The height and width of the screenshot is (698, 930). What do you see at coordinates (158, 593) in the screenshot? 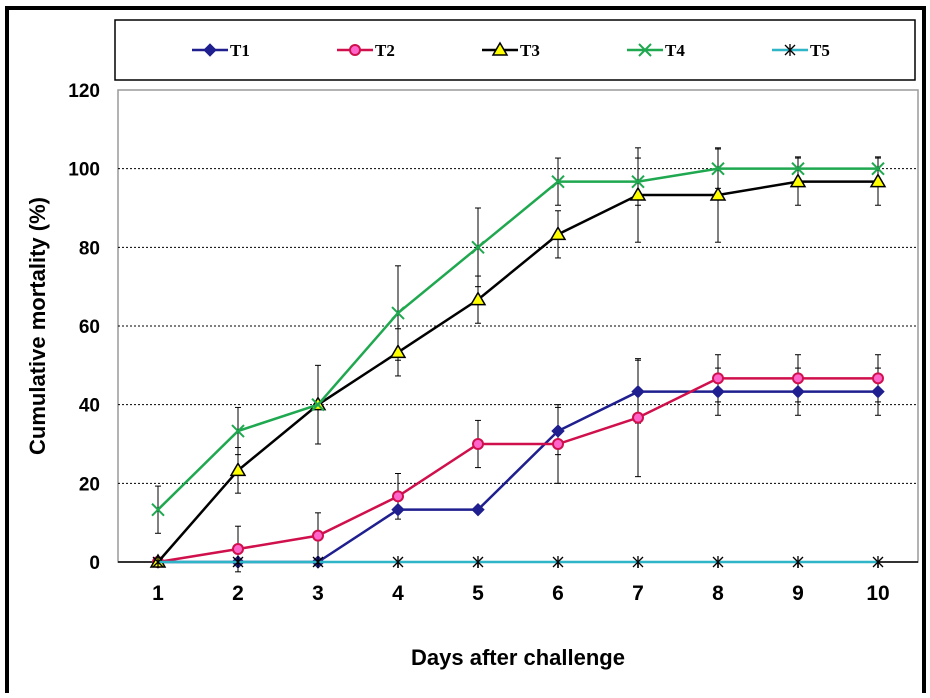
I see `x-tick-label: 1` at bounding box center [158, 593].